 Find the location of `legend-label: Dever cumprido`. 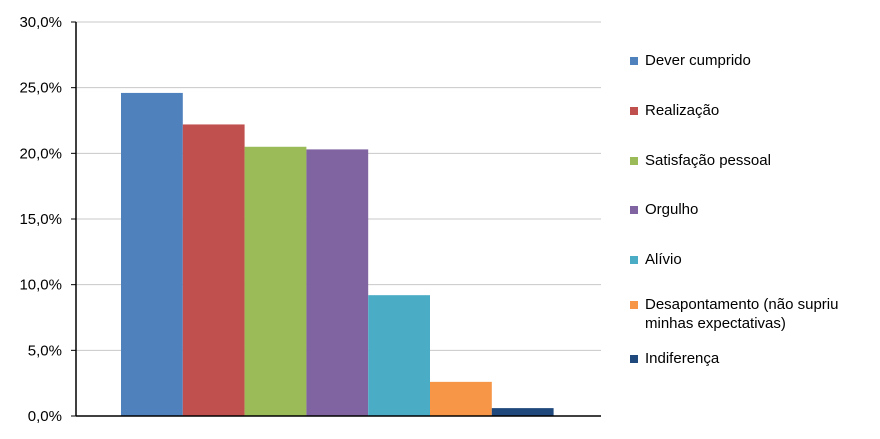

legend-label: Dever cumprido is located at coordinates (698, 60).